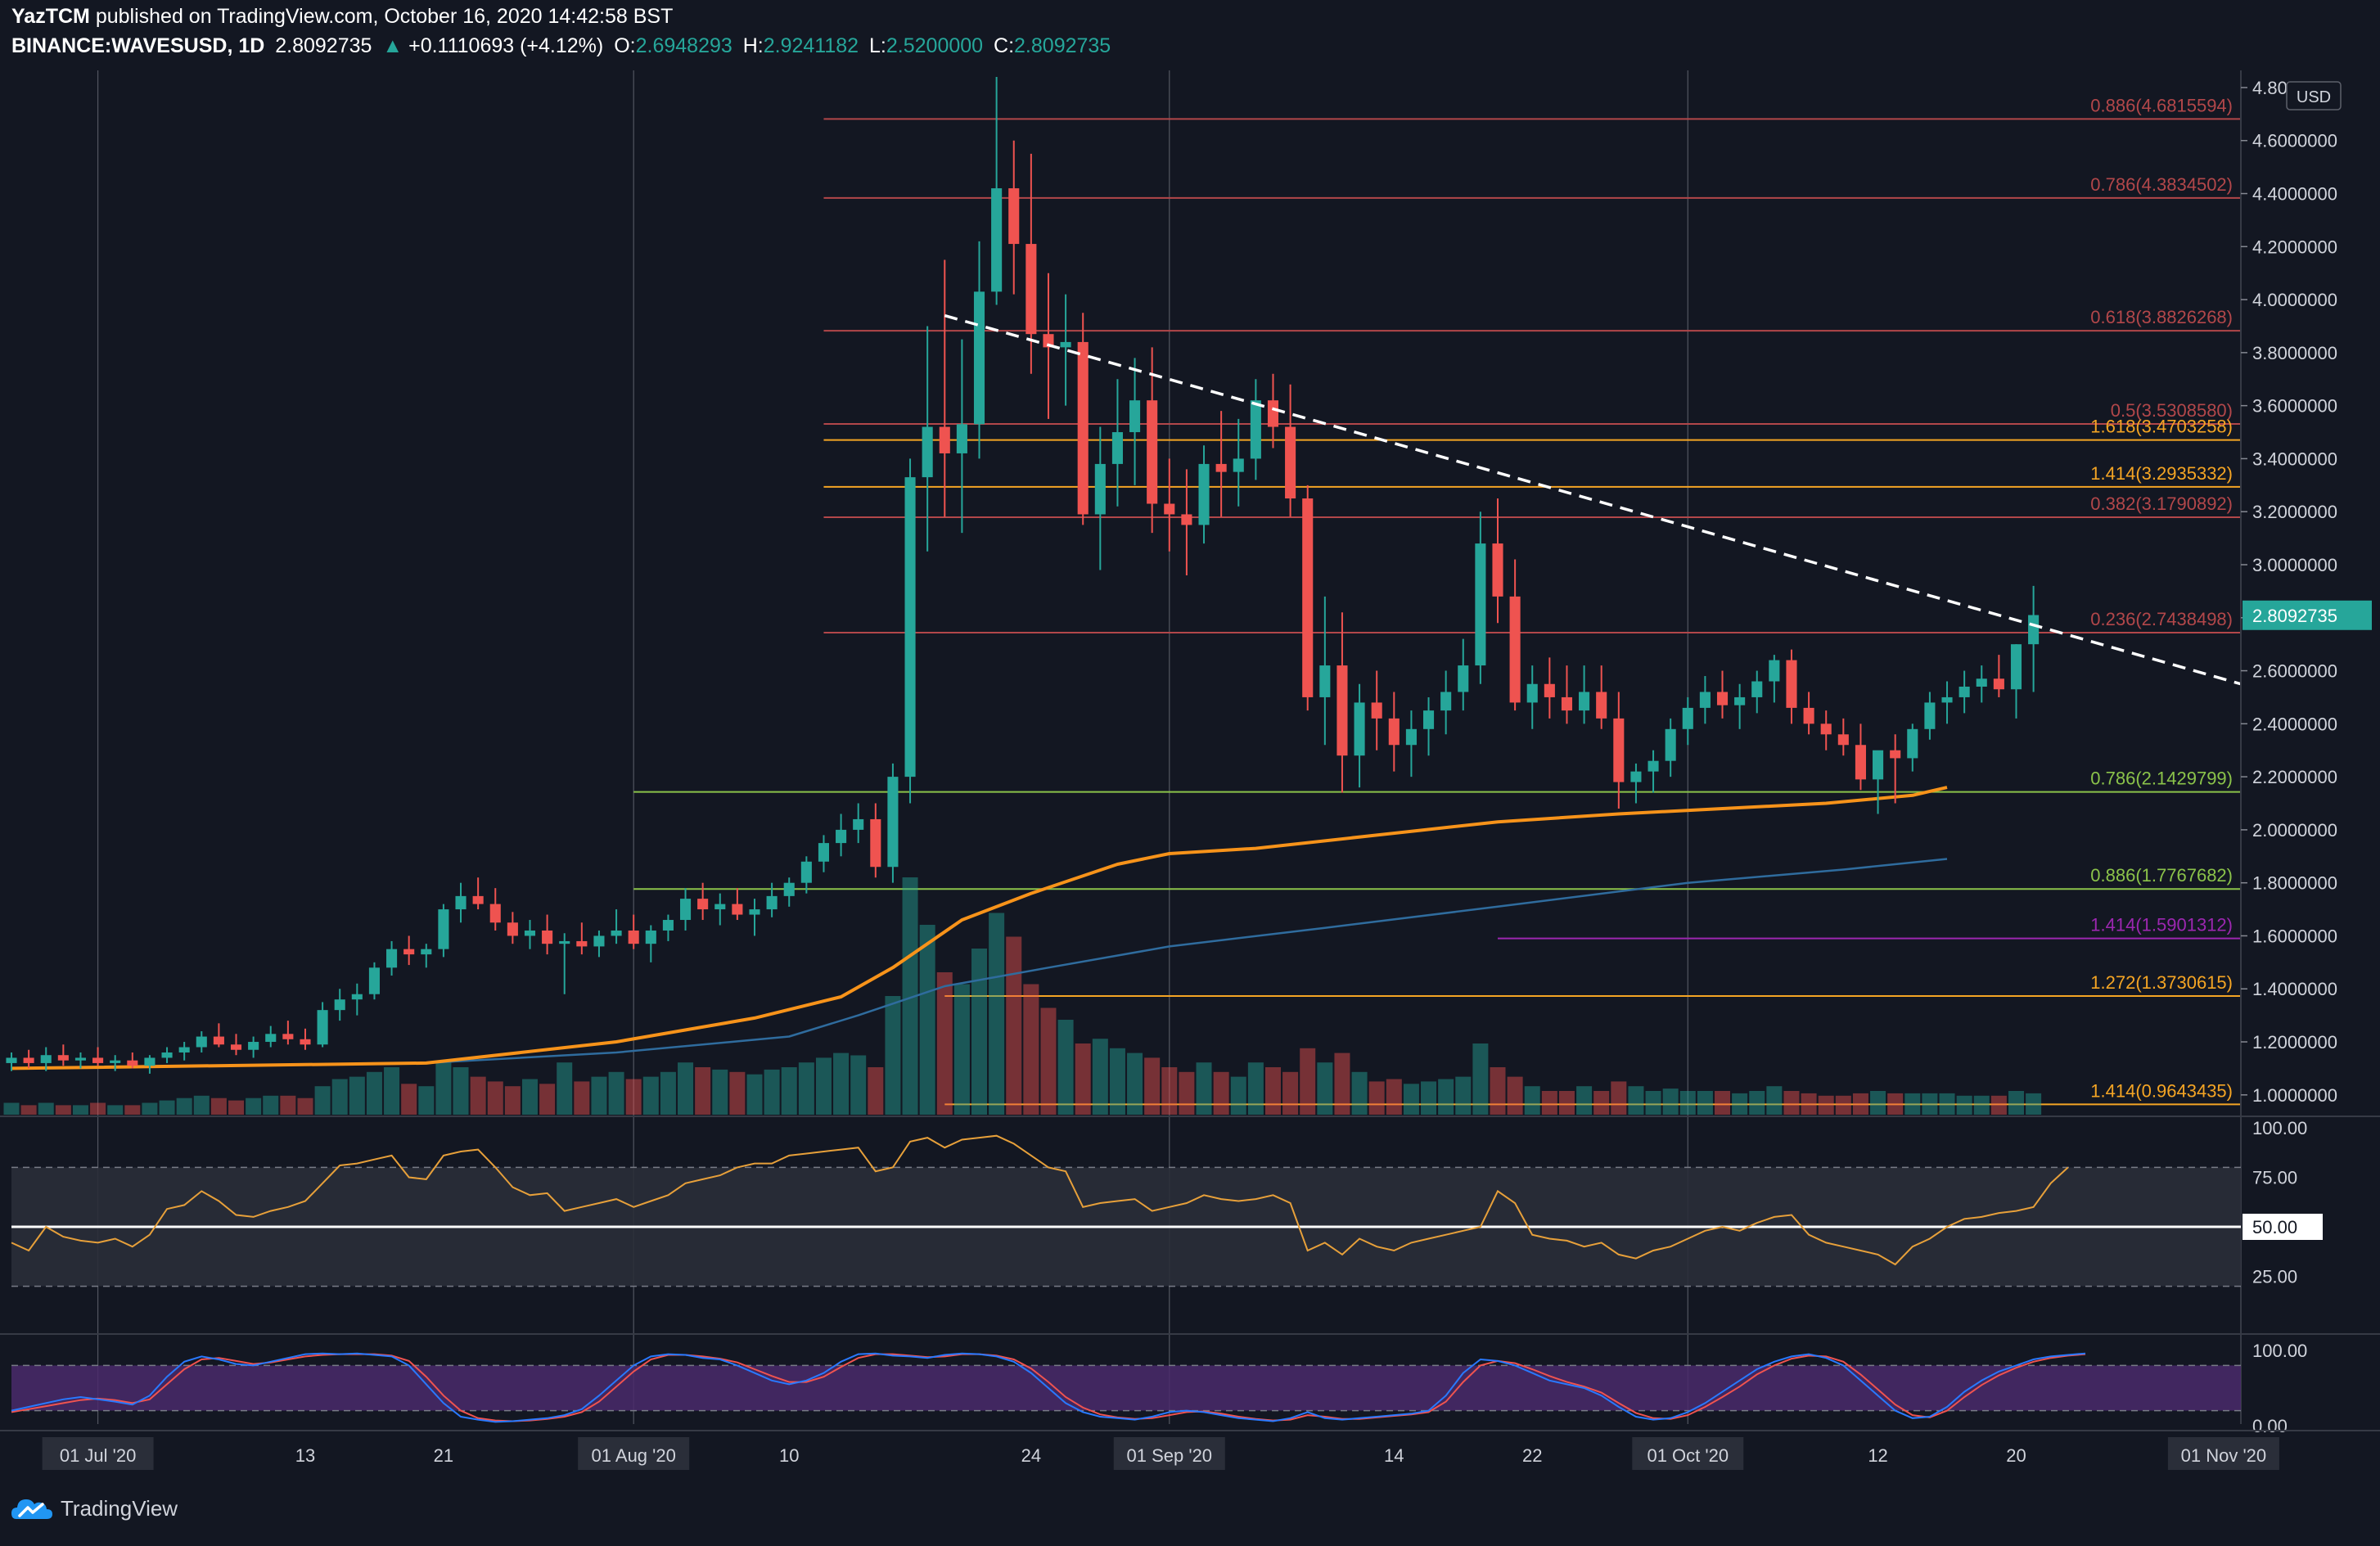 This screenshot has height=1546, width=2380. I want to click on time-tick-label: 01 Aug '20, so click(634, 1455).